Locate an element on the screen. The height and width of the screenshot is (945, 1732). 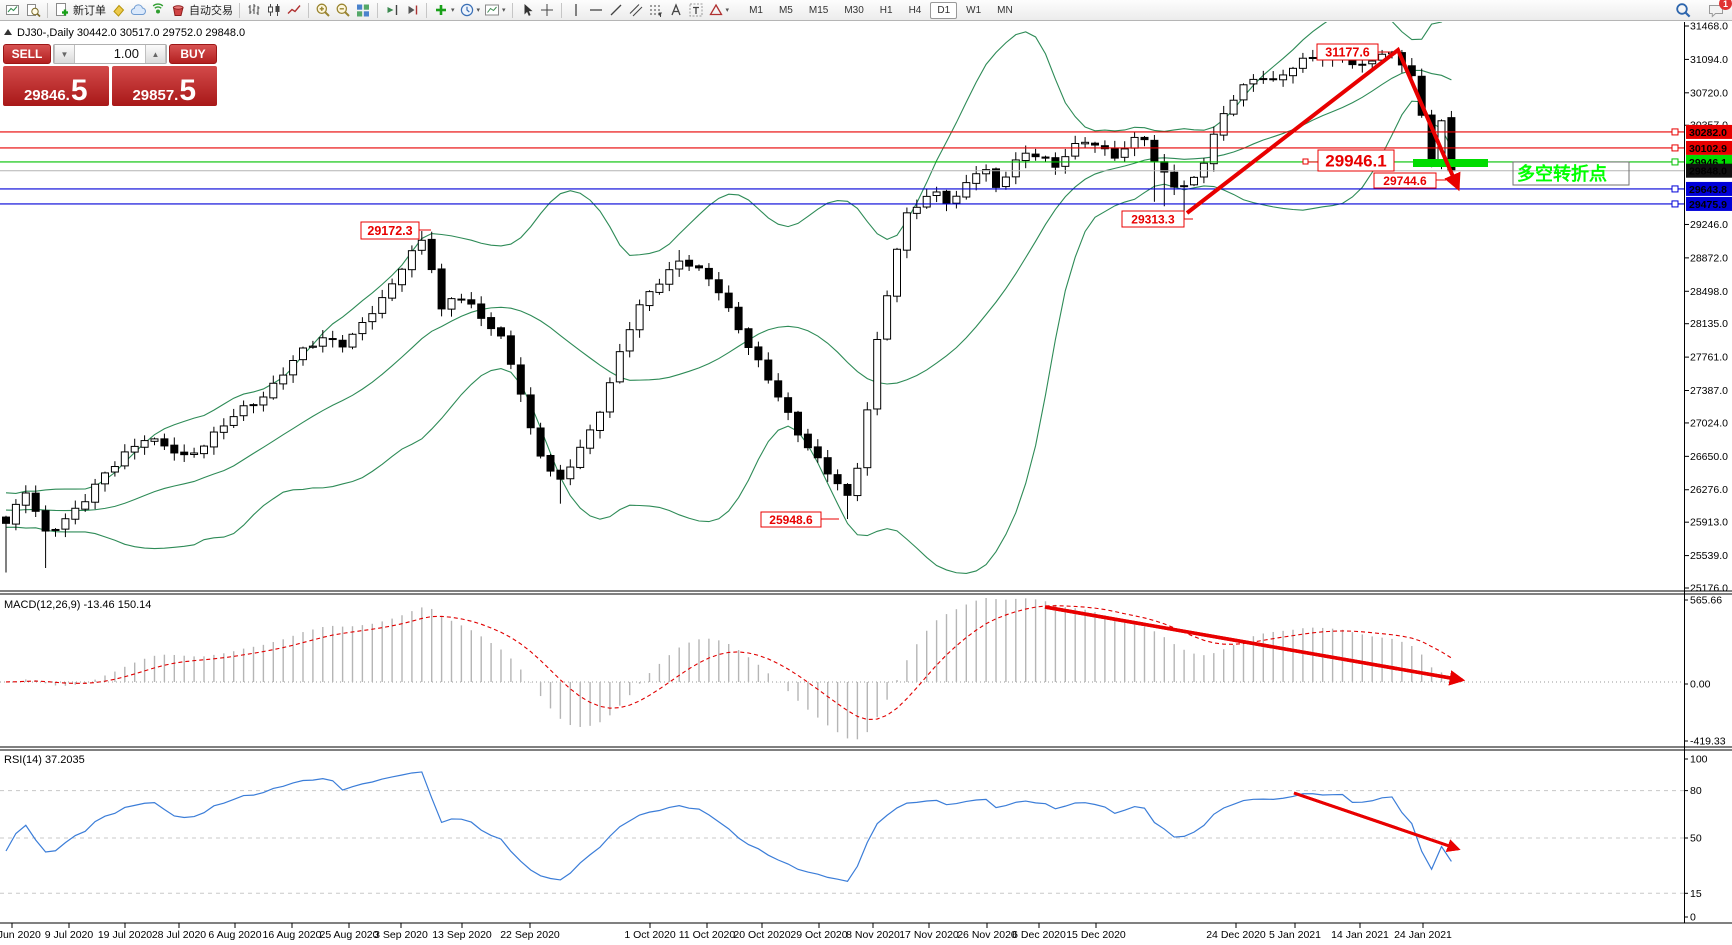
zoom-in-button is located at coordinates (323, 10).